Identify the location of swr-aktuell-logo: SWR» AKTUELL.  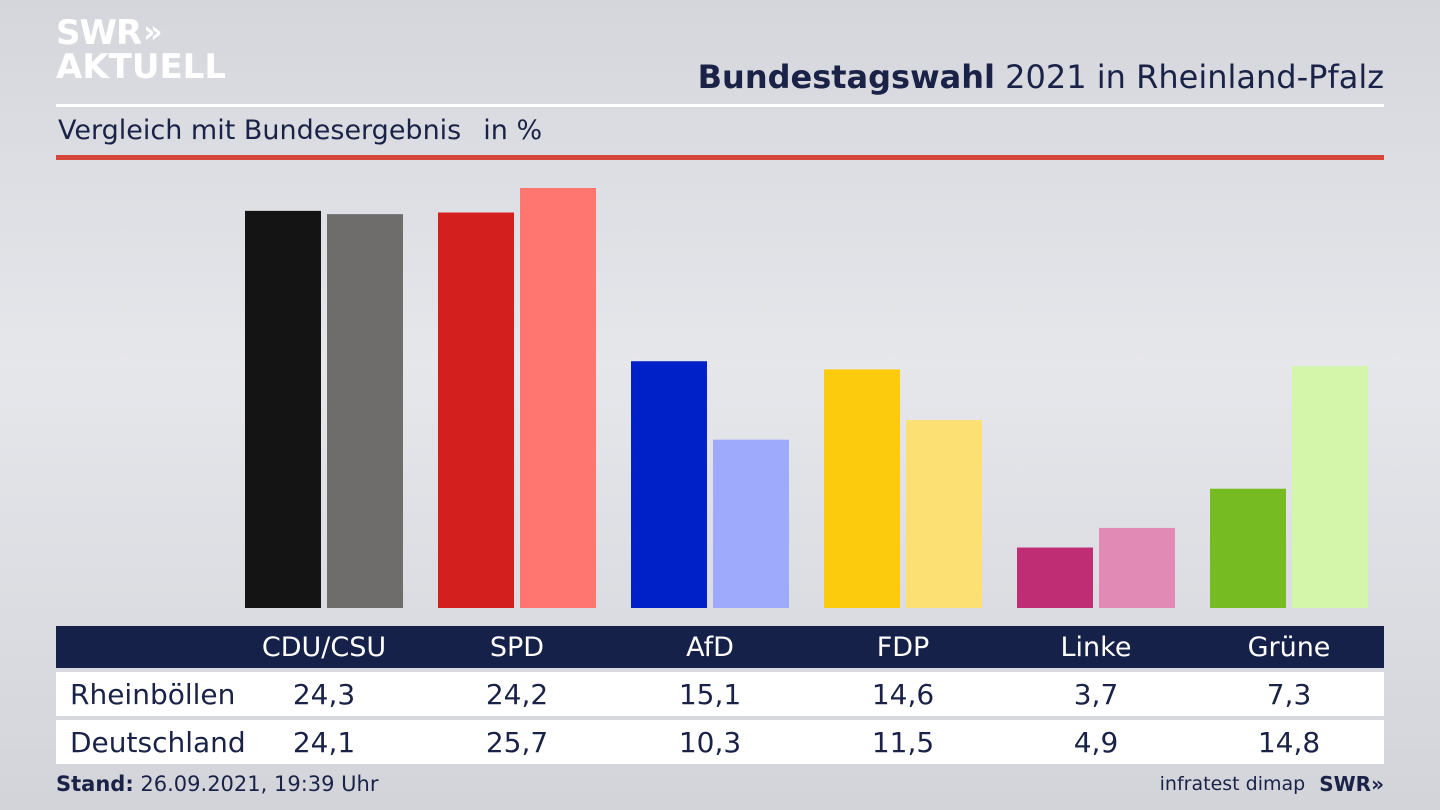
(141, 50).